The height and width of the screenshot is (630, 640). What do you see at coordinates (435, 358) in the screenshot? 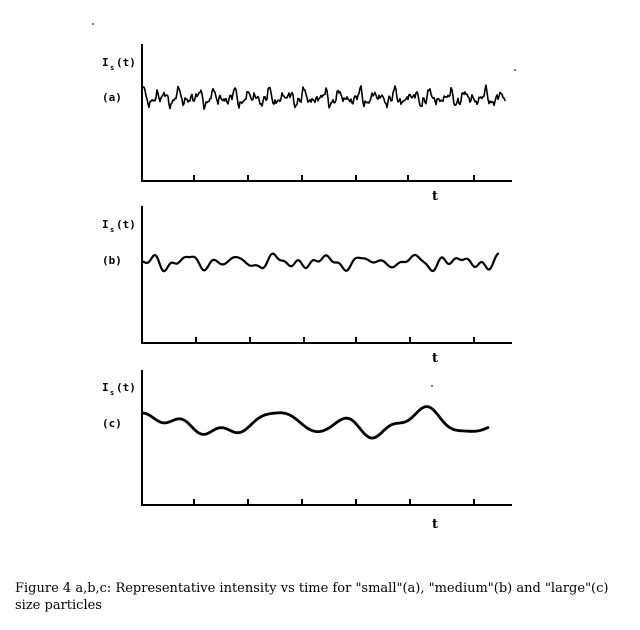
I see `panel-b-xlabel: t` at bounding box center [435, 358].